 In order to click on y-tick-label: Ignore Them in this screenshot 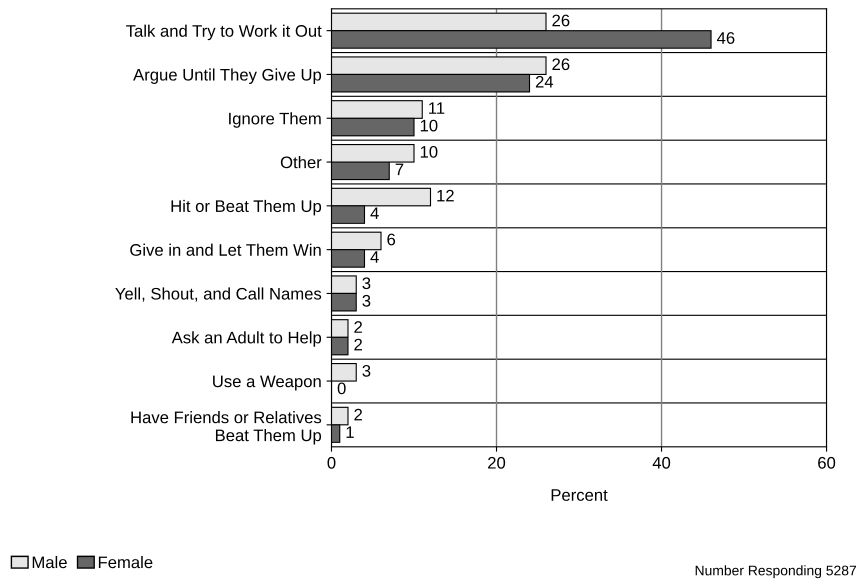, I will do `click(275, 120)`.